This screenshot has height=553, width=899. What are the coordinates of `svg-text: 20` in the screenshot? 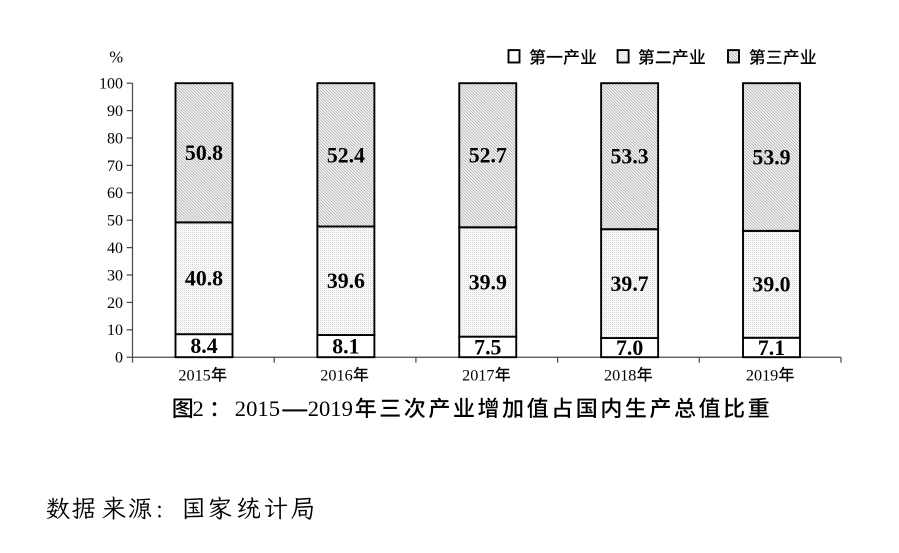 It's located at (115, 303).